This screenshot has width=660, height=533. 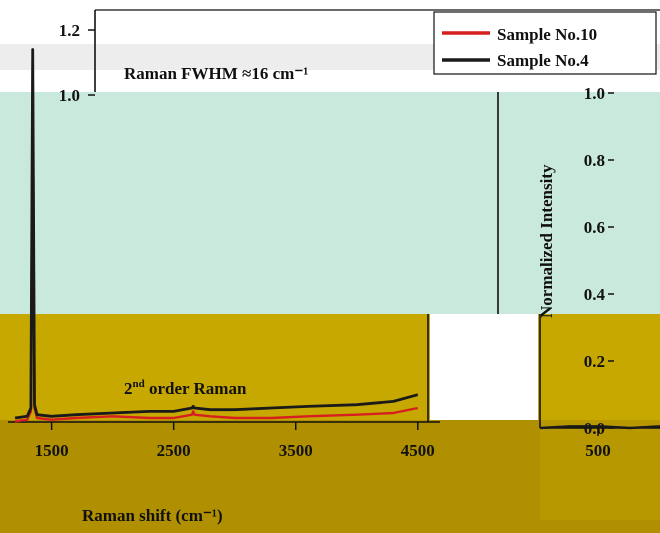 I want to click on inset-y-tick-label: 0.4, so click(x=595, y=294).